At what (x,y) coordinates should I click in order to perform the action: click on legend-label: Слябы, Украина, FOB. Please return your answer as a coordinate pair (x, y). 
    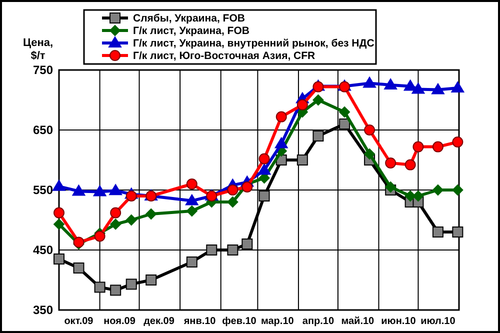
    Looking at the image, I should click on (189, 18).